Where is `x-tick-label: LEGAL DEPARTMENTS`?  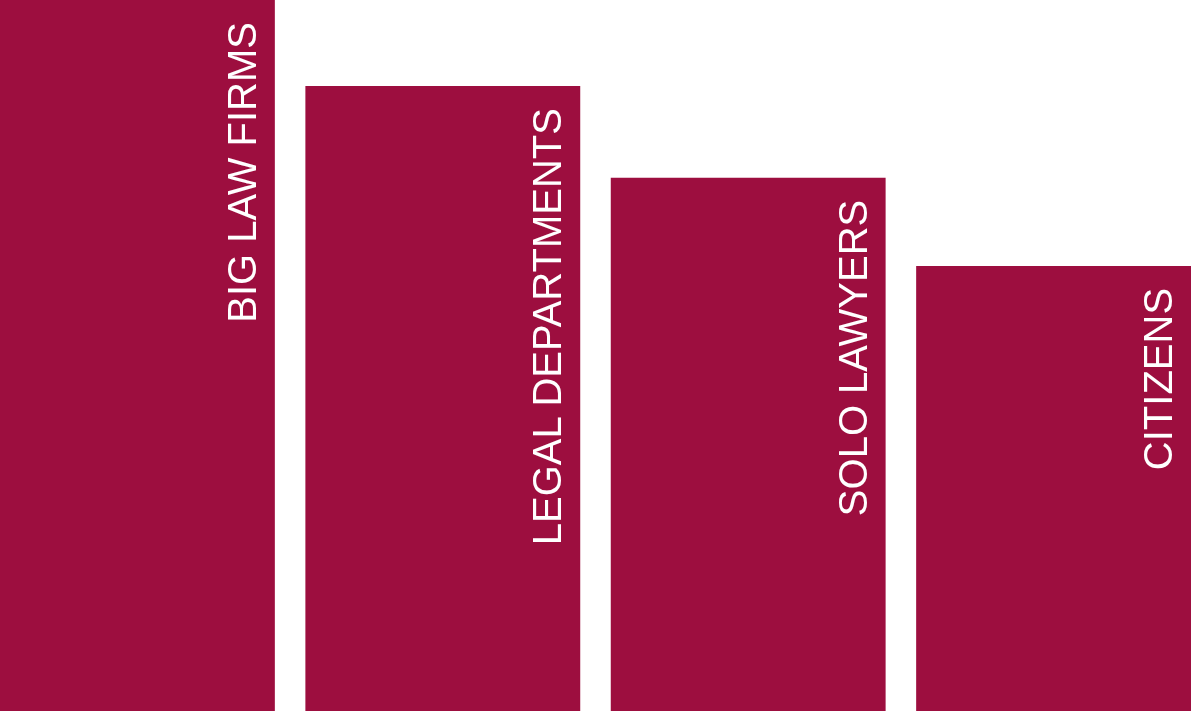
x-tick-label: LEGAL DEPARTMENTS is located at coordinates (547, 327).